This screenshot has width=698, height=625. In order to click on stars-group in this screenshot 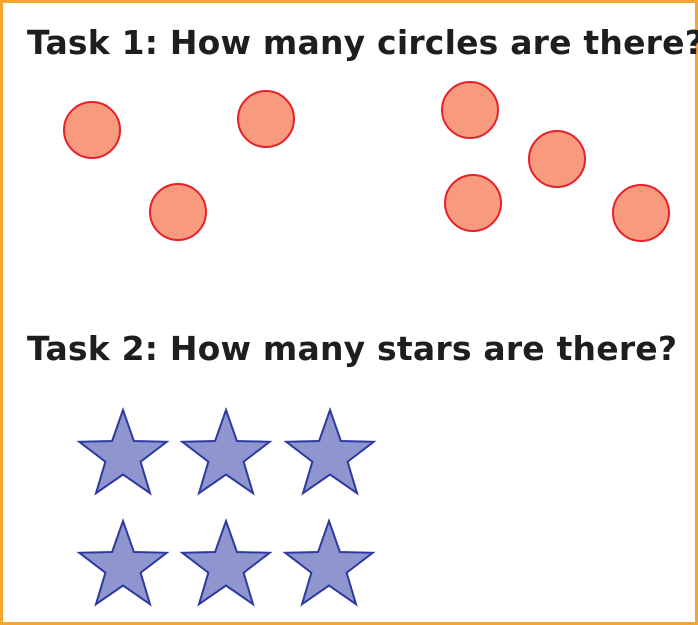, I will do `click(226, 506)`.